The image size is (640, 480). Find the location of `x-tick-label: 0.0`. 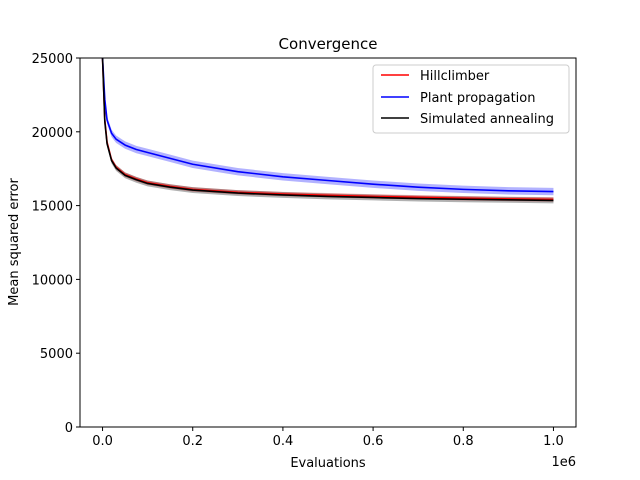

x-tick-label: 0.0 is located at coordinates (102, 441).